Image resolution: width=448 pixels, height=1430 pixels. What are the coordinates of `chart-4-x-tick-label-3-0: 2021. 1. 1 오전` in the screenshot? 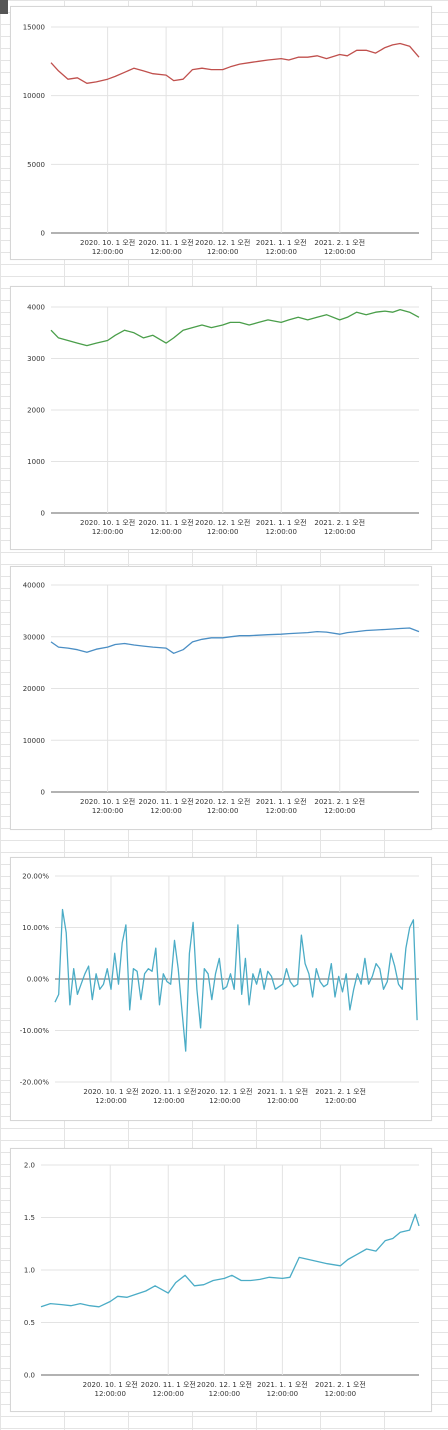 It's located at (282, 1091).